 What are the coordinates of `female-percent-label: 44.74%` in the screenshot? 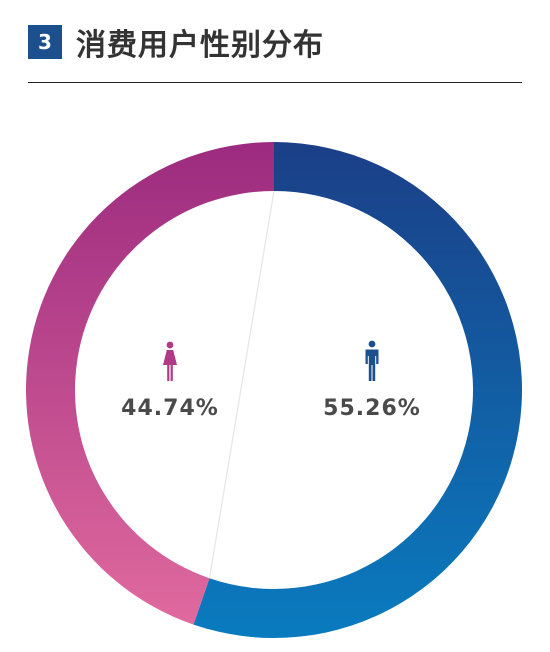 It's located at (170, 408).